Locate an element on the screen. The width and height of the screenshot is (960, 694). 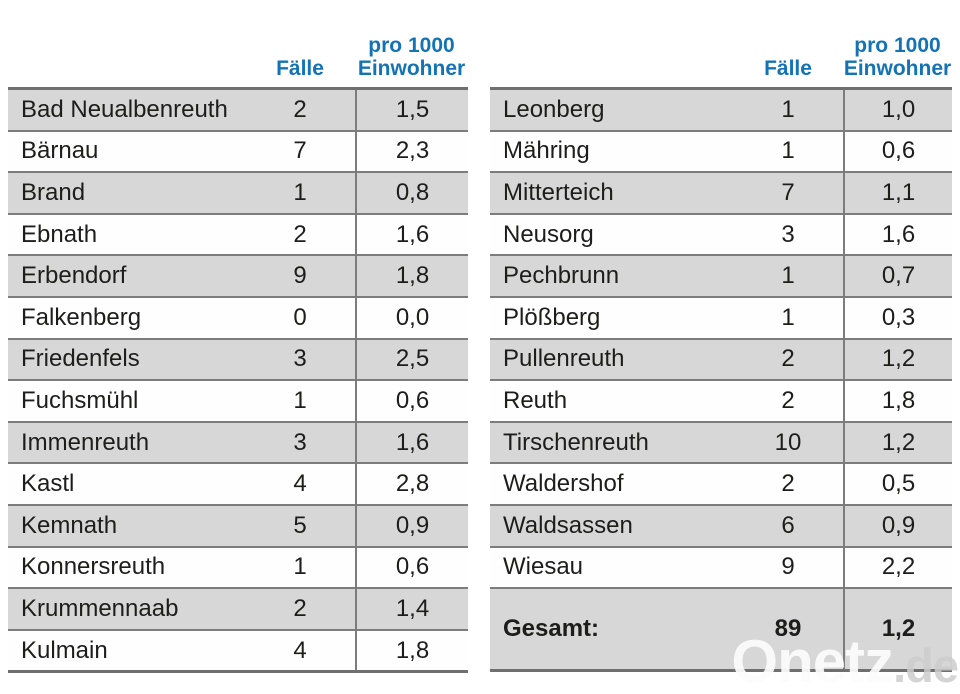
table-row: Plößberg 1 0,3 is located at coordinates (721, 316).